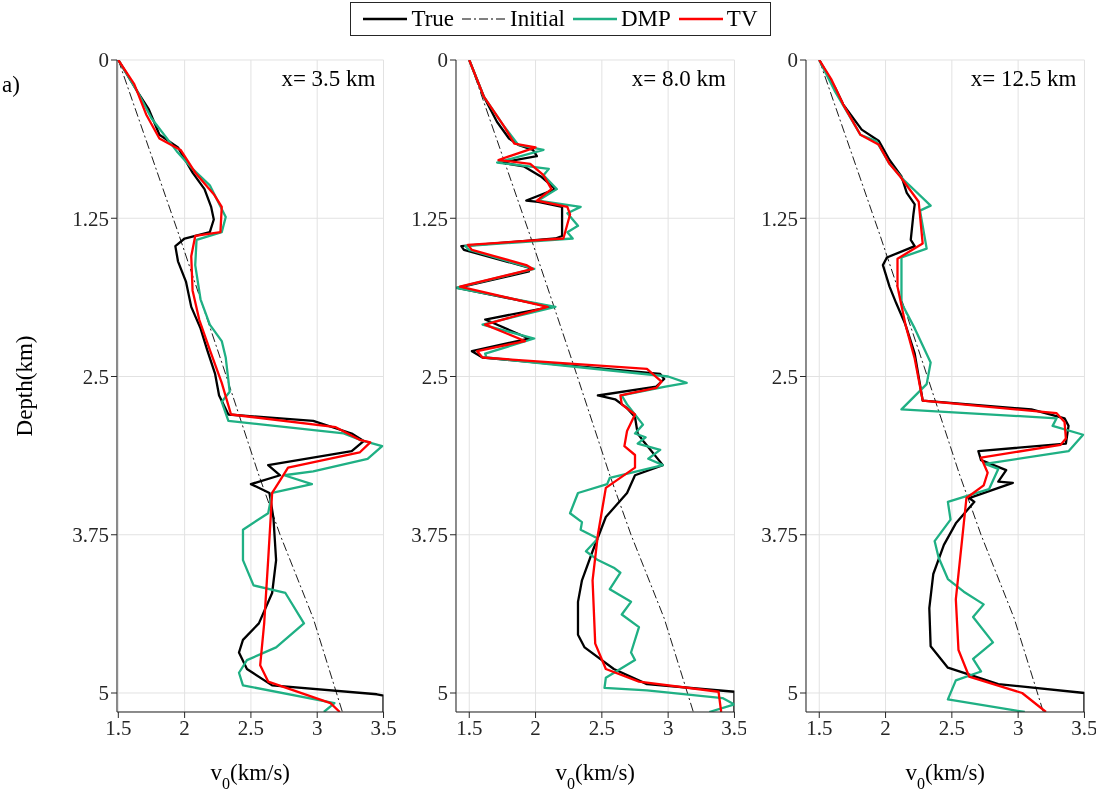 The image size is (1107, 798). Describe the element at coordinates (742, 19) in the screenshot. I see `legend-label: TV` at that location.